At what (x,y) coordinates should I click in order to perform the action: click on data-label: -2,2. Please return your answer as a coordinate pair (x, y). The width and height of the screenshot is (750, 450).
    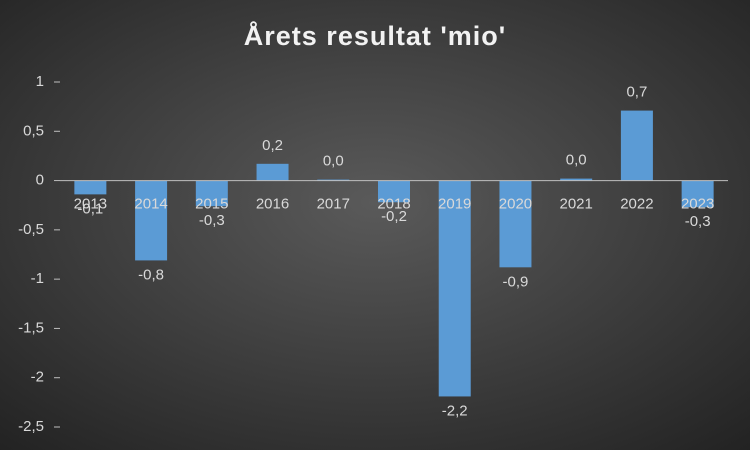
    Looking at the image, I should click on (455, 410).